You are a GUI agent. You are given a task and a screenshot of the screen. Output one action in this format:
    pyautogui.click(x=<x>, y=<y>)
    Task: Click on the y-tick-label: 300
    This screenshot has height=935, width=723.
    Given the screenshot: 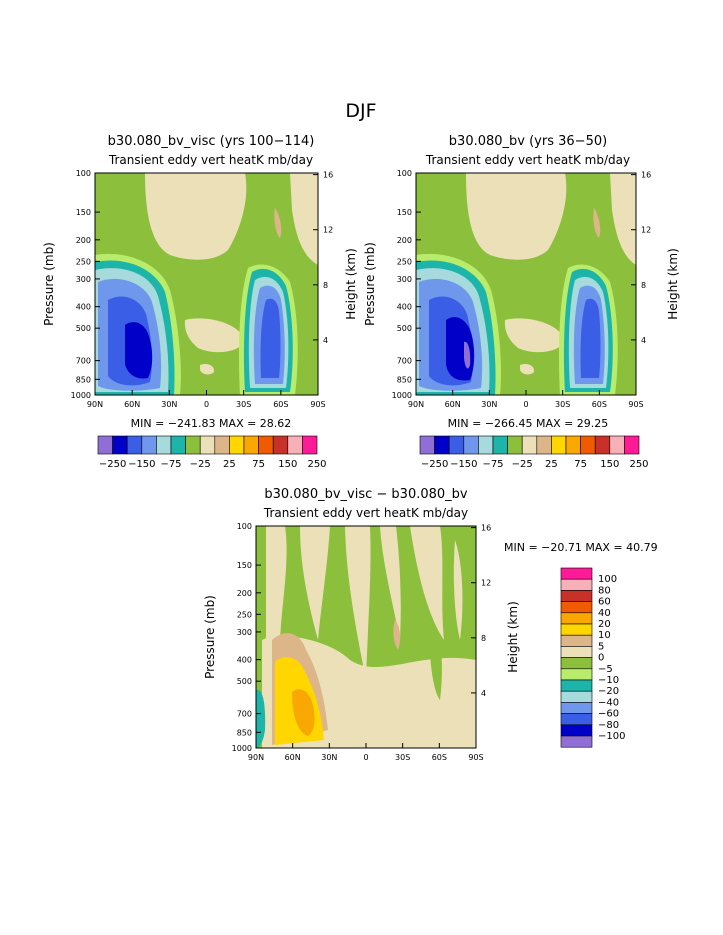 What is the action you would take?
    pyautogui.click(x=83, y=279)
    